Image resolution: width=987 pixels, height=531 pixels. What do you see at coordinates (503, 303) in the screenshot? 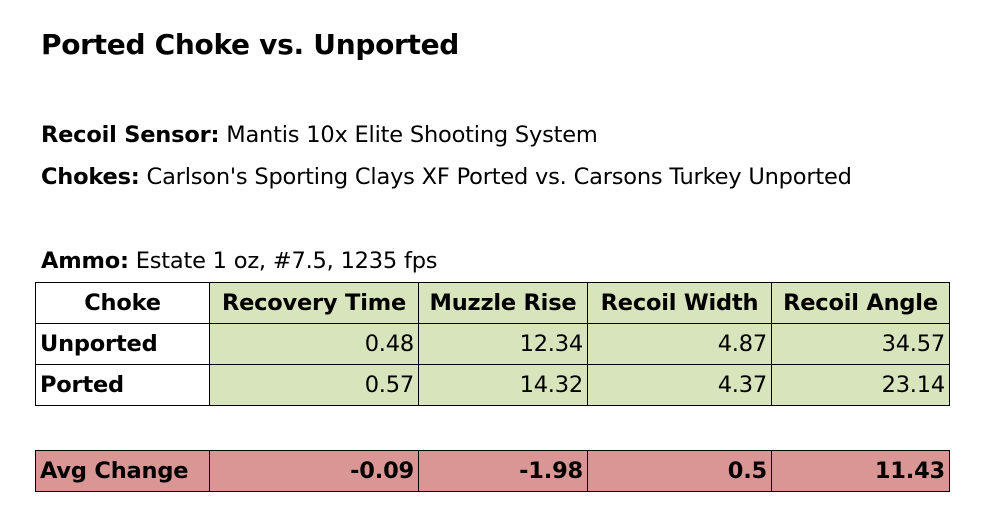
I see `header-muzzle-rise: Muzzle Rise` at bounding box center [503, 303].